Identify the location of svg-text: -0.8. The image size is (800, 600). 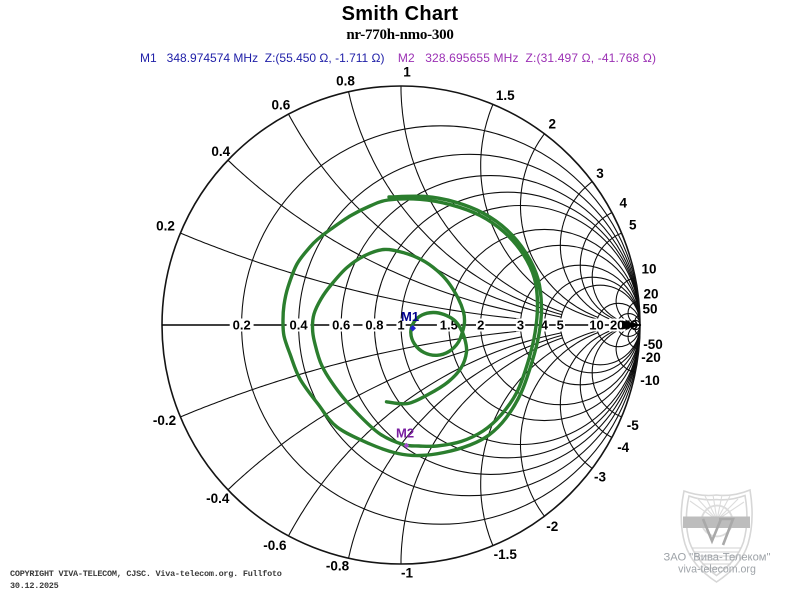
(338, 566).